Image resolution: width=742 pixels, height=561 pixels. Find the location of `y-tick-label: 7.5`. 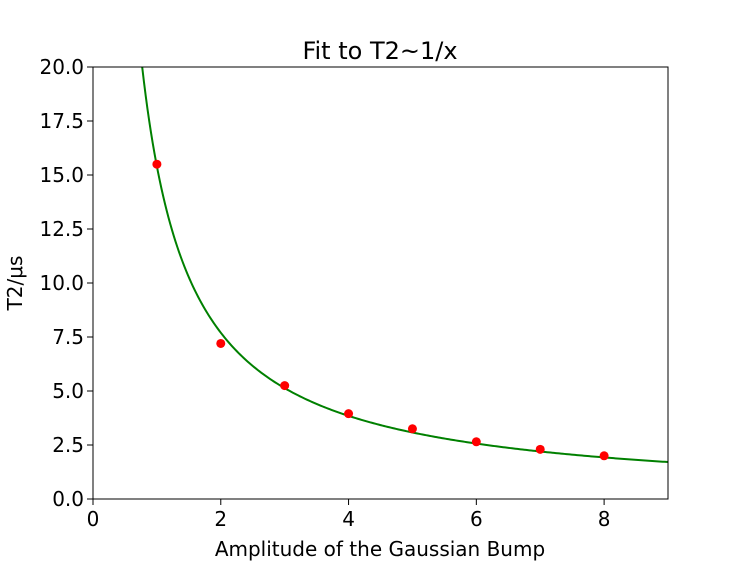

y-tick-label: 7.5 is located at coordinates (68, 337).